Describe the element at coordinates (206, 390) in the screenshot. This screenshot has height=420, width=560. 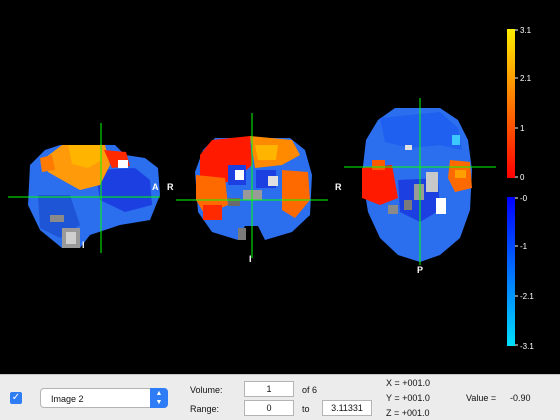
I see `volume-label: Volume:` at that location.